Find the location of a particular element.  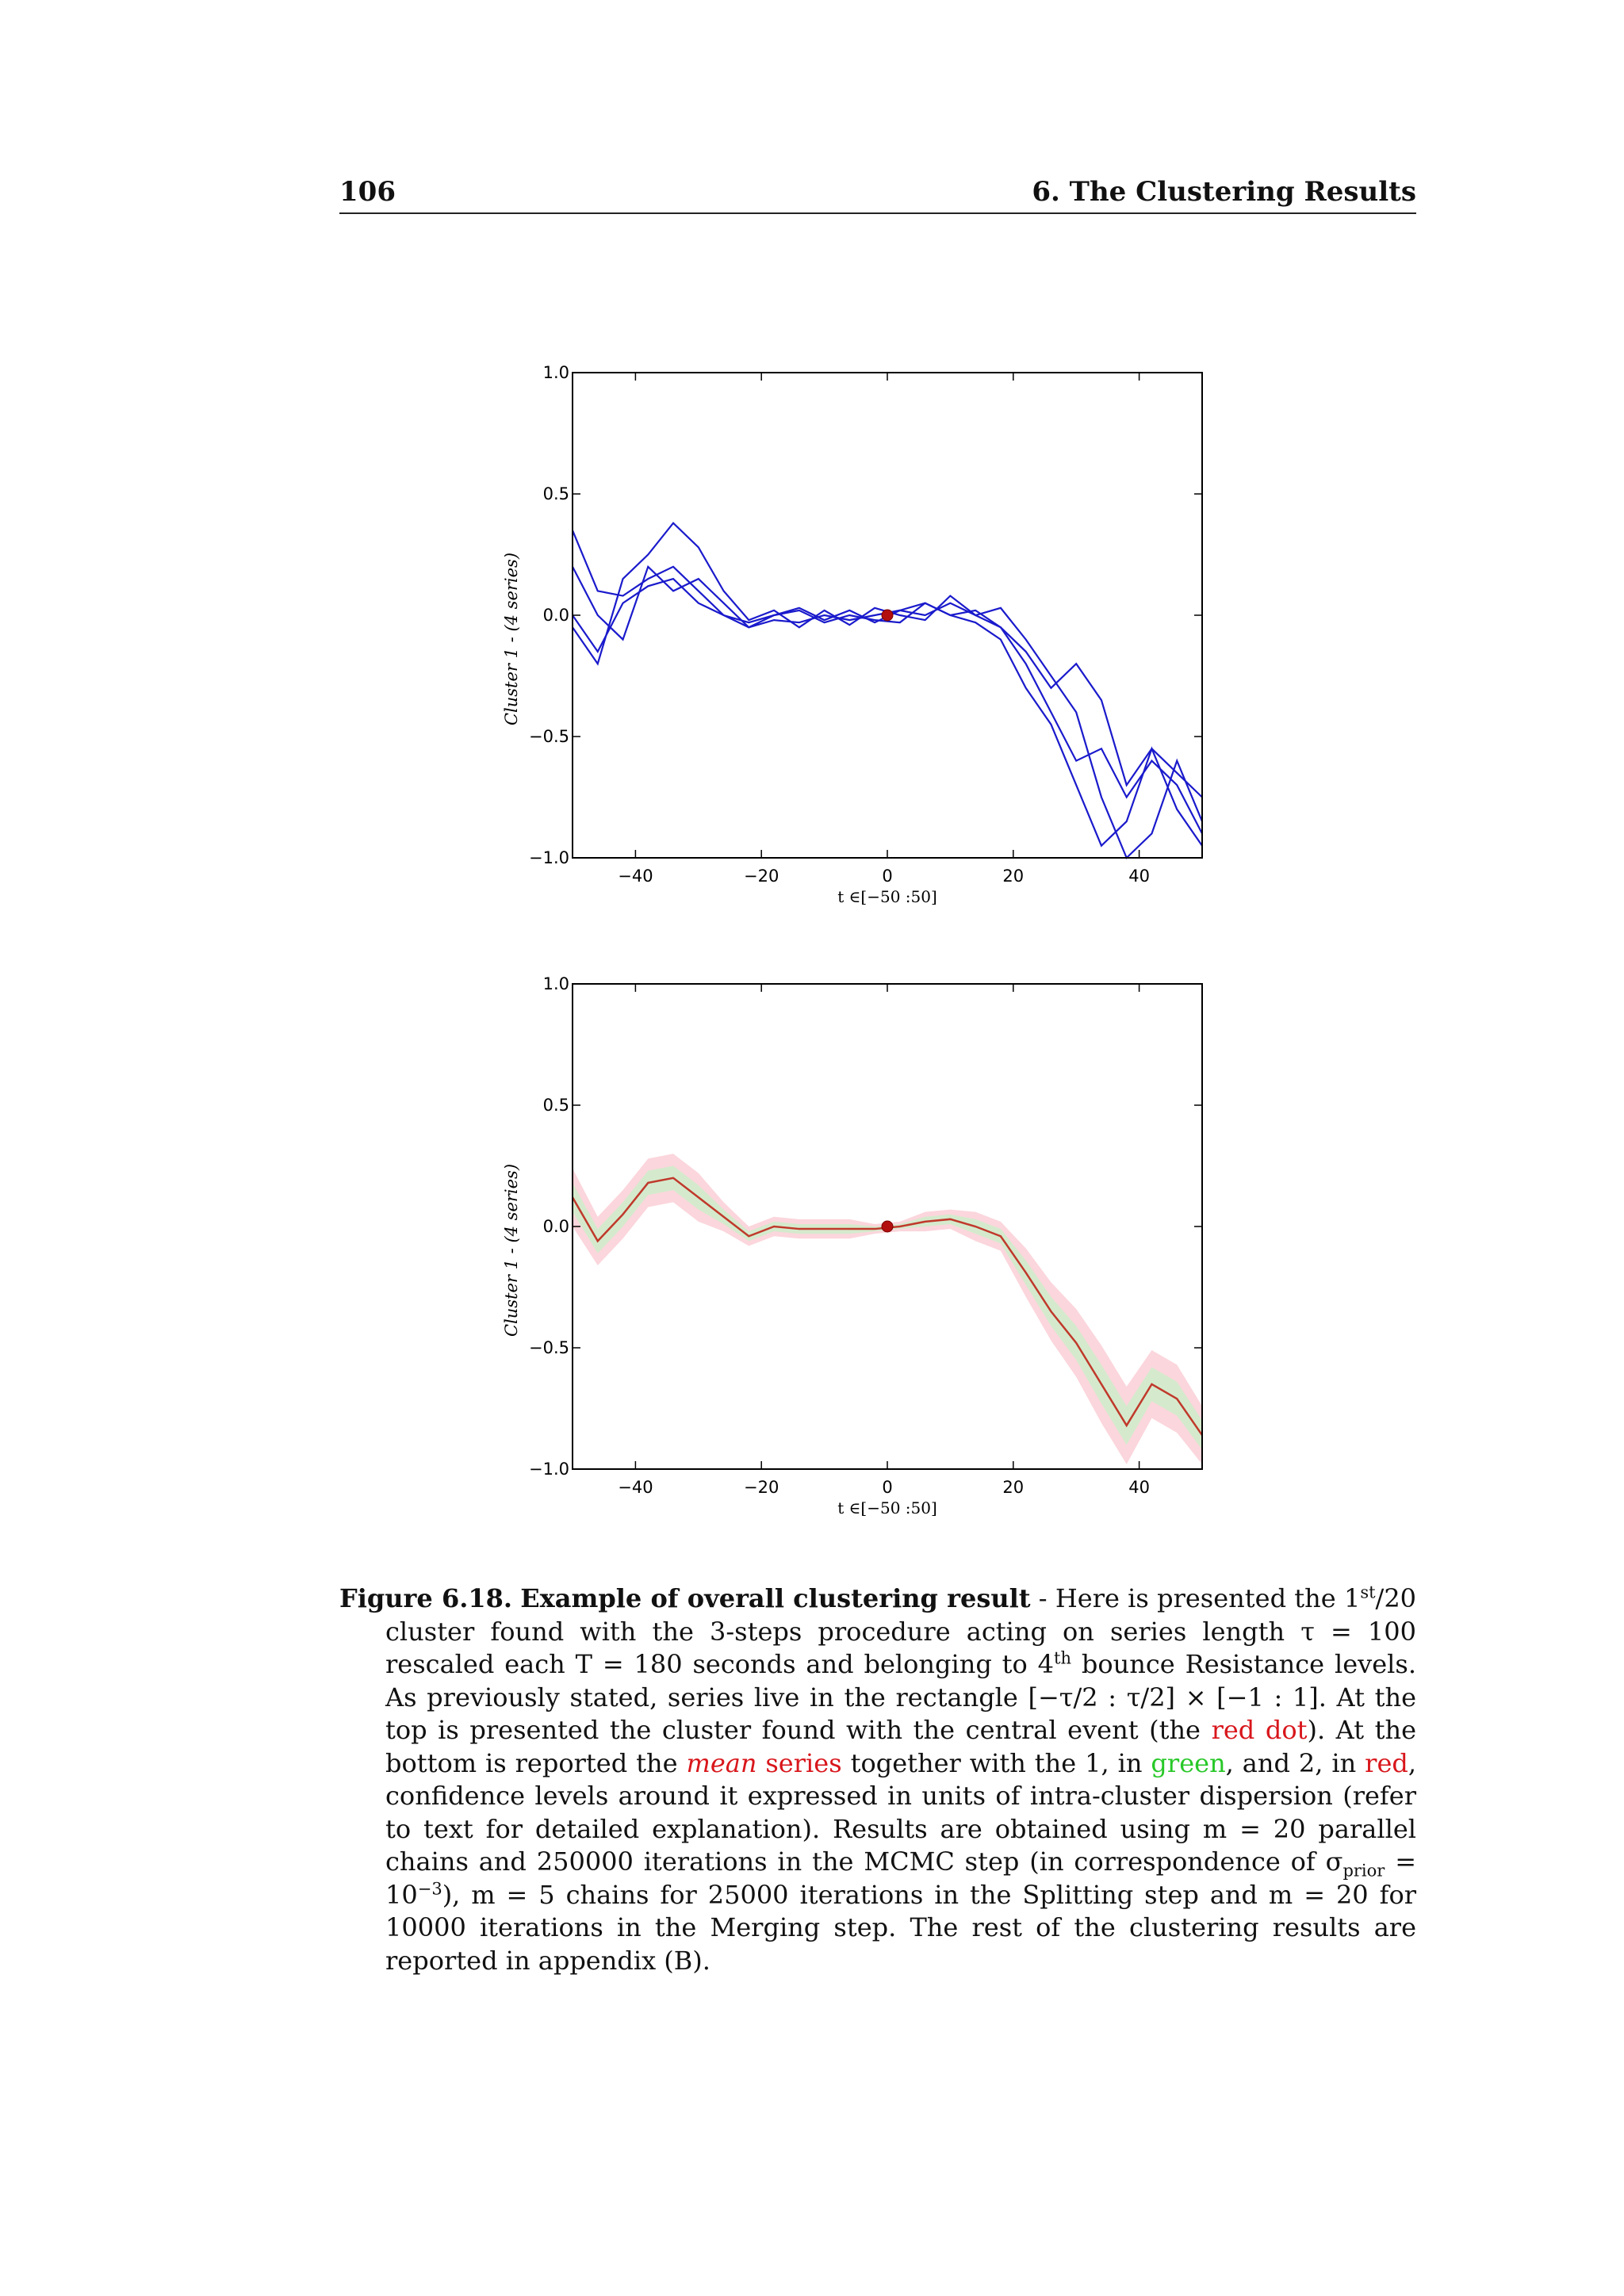

caption-red: red is located at coordinates (1386, 1763).